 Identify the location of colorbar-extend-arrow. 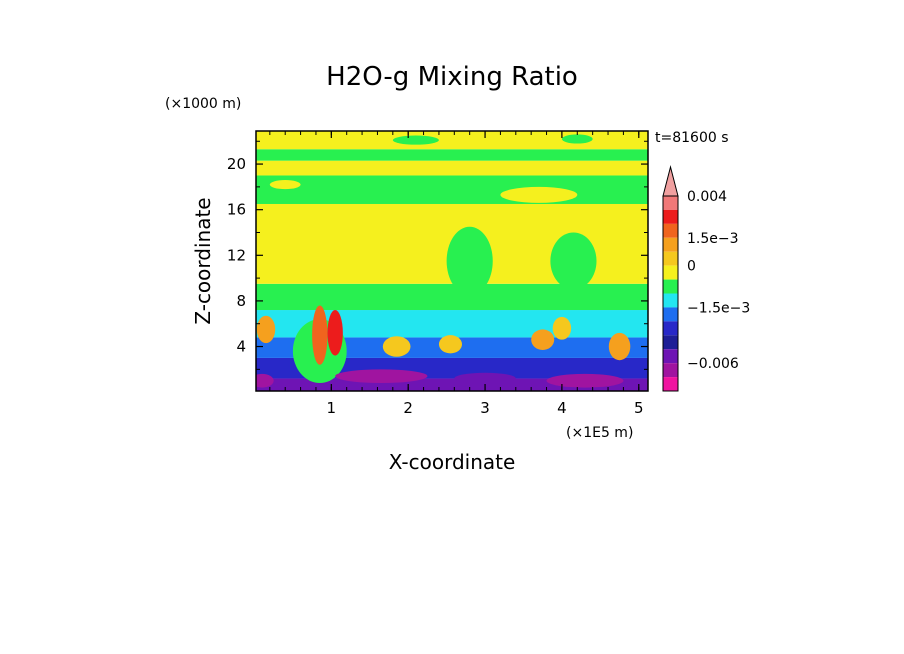
(670, 181).